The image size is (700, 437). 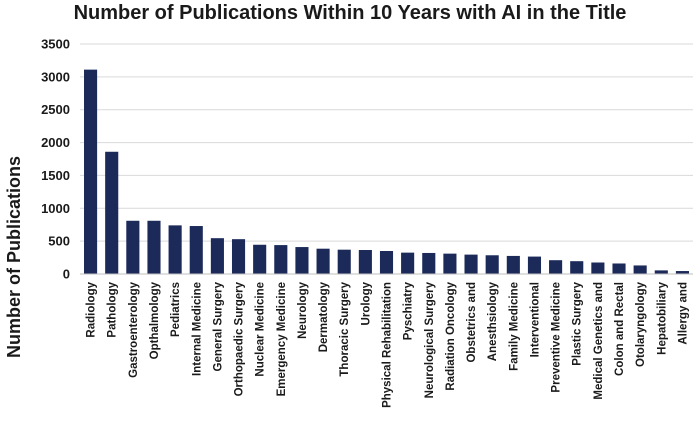 I want to click on x-tick-label: Pathology, so click(x=113, y=309).